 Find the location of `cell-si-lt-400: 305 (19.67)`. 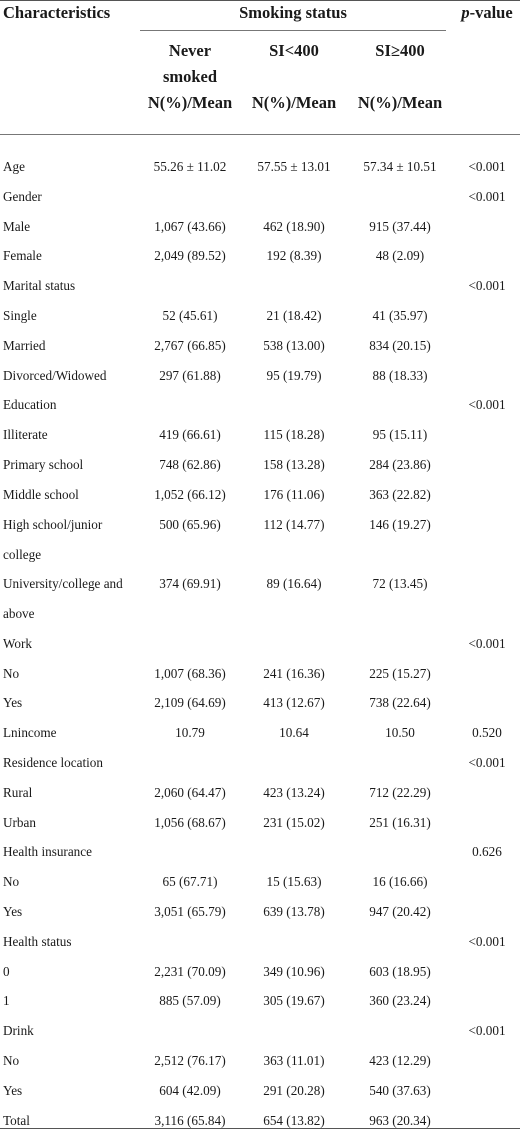

cell-si-lt-400: 305 (19.67) is located at coordinates (294, 1001).